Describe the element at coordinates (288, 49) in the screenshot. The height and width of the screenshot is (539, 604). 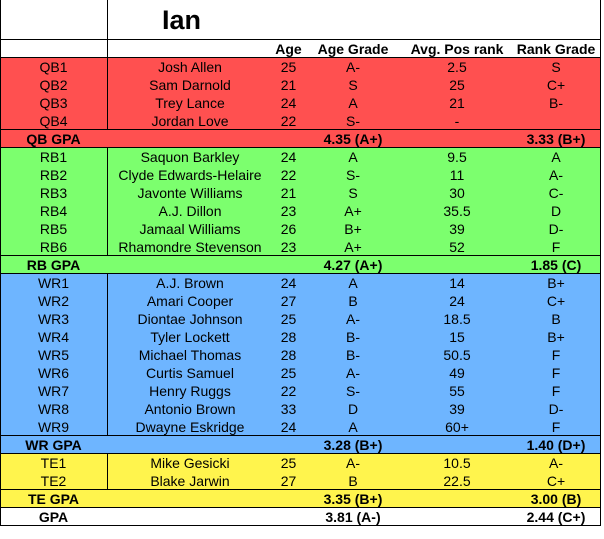
I see `header-age: Age` at that location.